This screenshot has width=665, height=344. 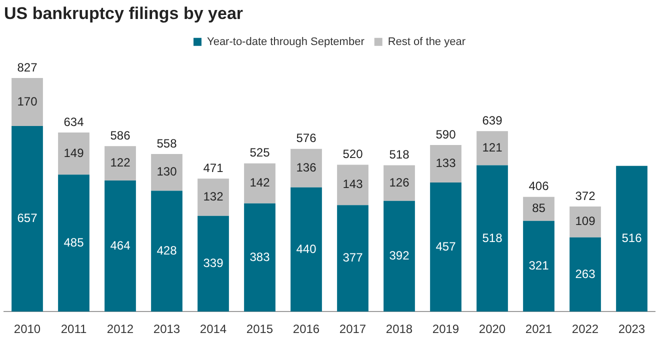 I want to click on total-label: 471, so click(x=213, y=167).